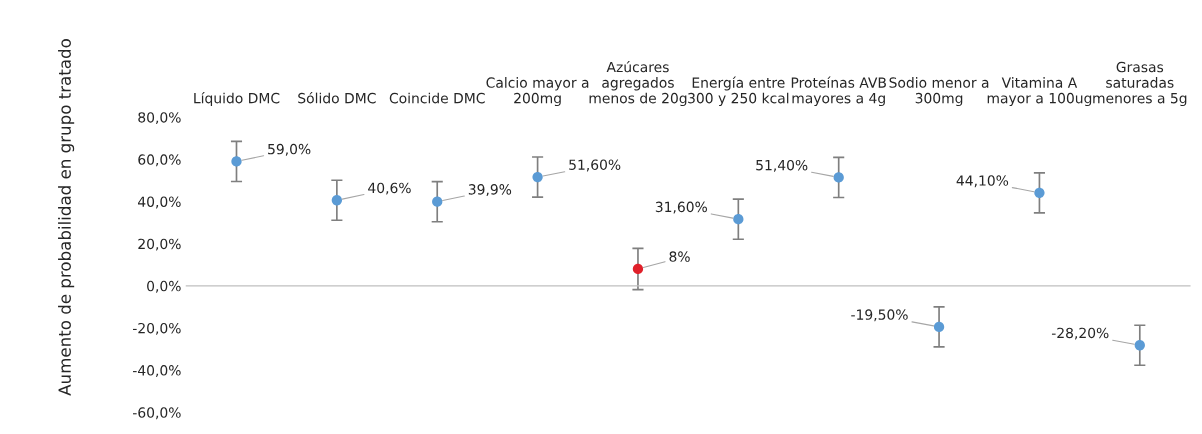 The height and width of the screenshot is (434, 1202). I want to click on x-tick-label: Azúcares agregados menos de 20g, so click(638, 83).